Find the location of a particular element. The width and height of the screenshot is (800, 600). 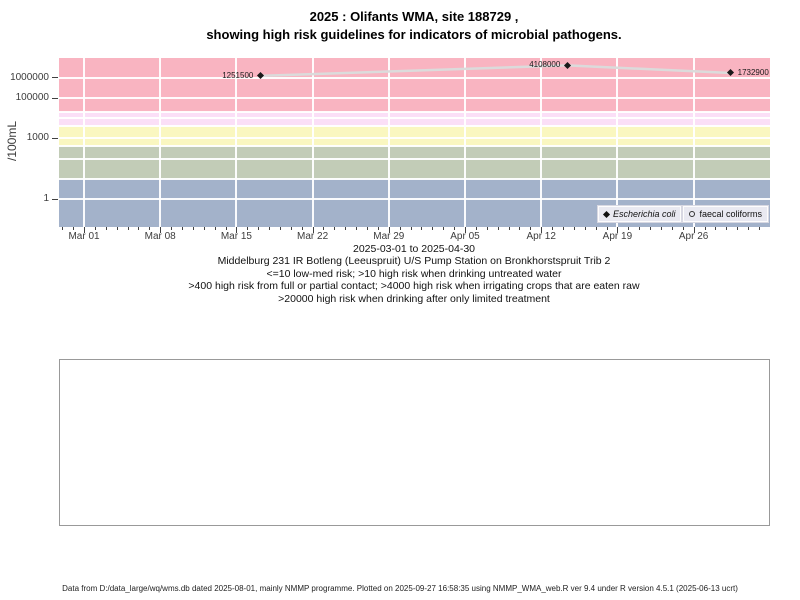

x-tick-label: Mar 15 is located at coordinates (236, 236).